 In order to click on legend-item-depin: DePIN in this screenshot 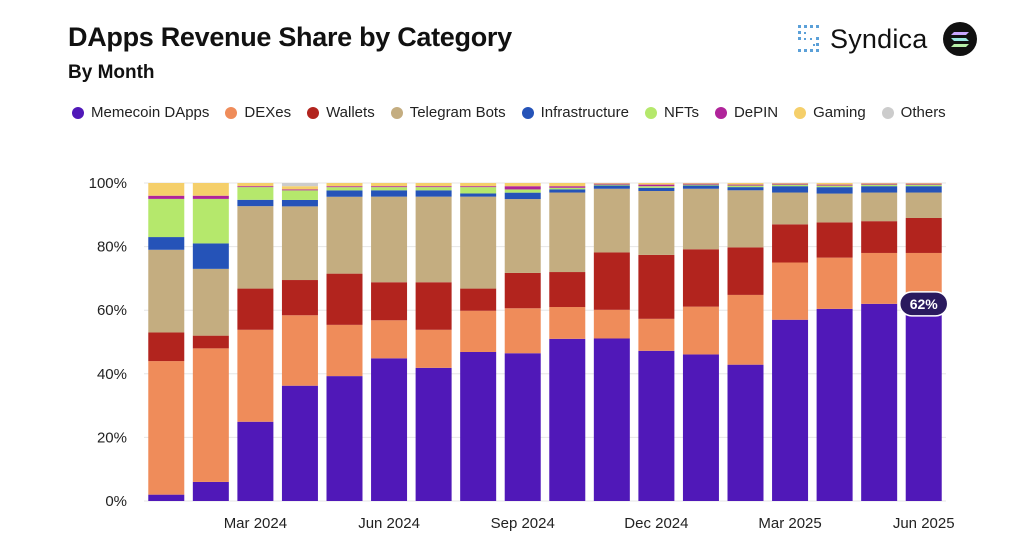, I will do `click(746, 112)`.